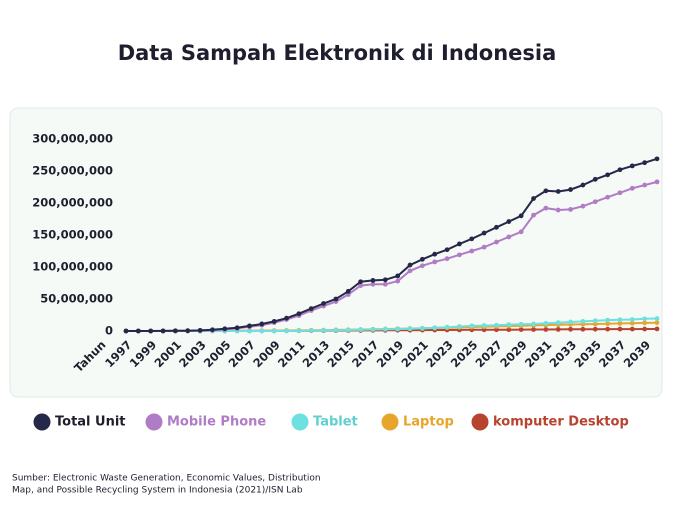 The height and width of the screenshot is (507, 675). I want to click on y-tick-label: 200,000,000, so click(72, 203).